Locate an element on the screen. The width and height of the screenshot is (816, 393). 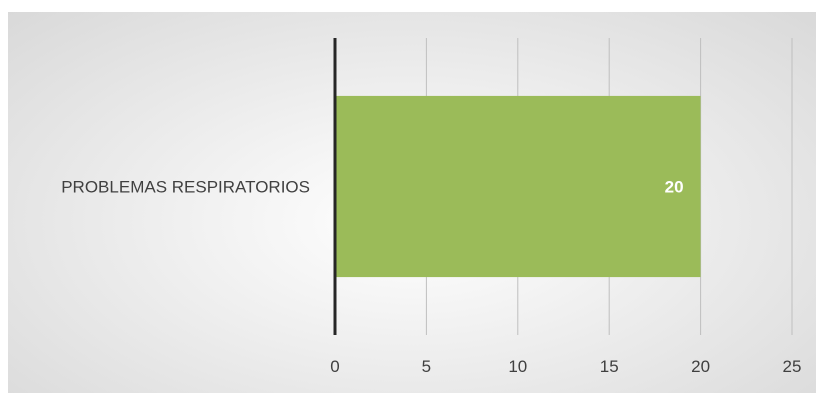
data-labels: 20 is located at coordinates (674, 187).